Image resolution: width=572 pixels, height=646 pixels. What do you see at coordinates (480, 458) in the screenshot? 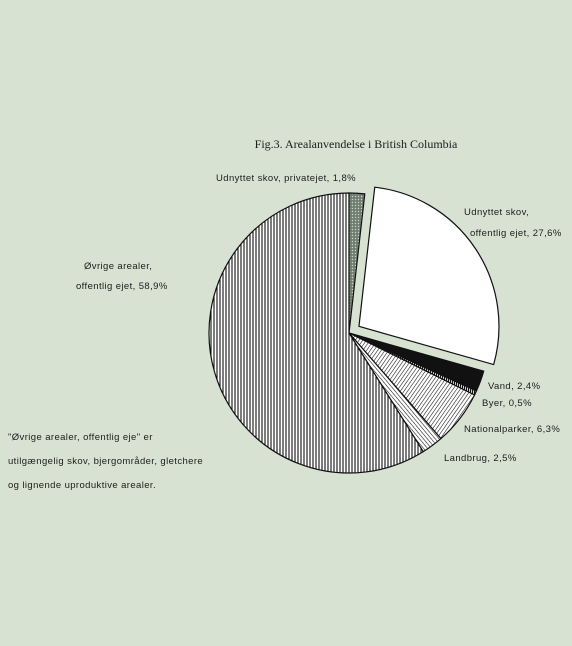
I see `label-landbrug: Landbrug, 2,5%` at bounding box center [480, 458].